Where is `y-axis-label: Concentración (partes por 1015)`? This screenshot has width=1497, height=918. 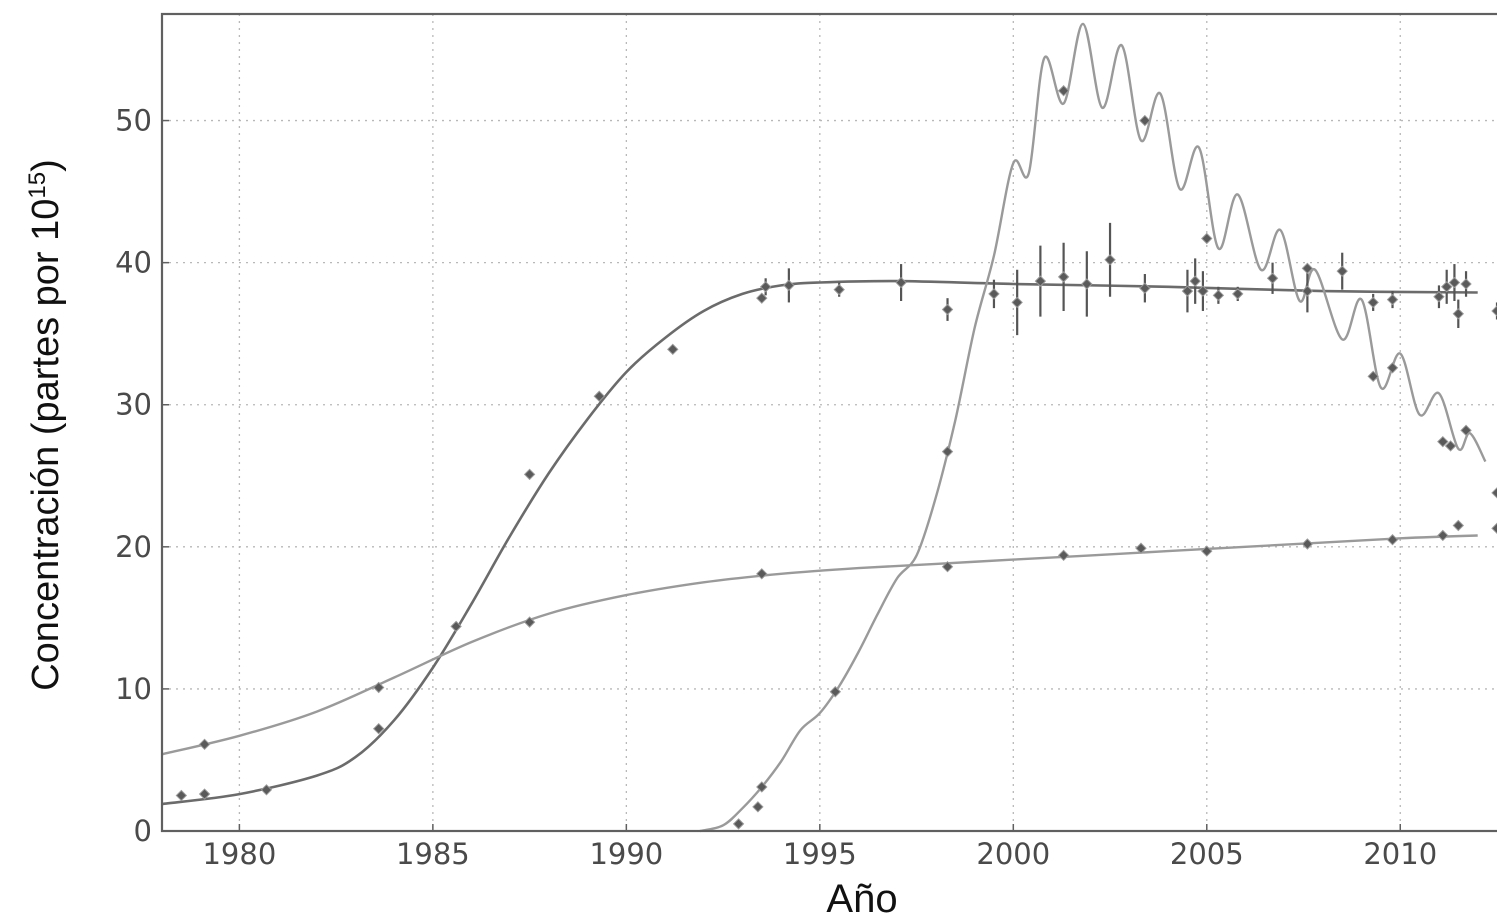 y-axis-label: Concentración (partes por 1015) is located at coordinates (45, 425).